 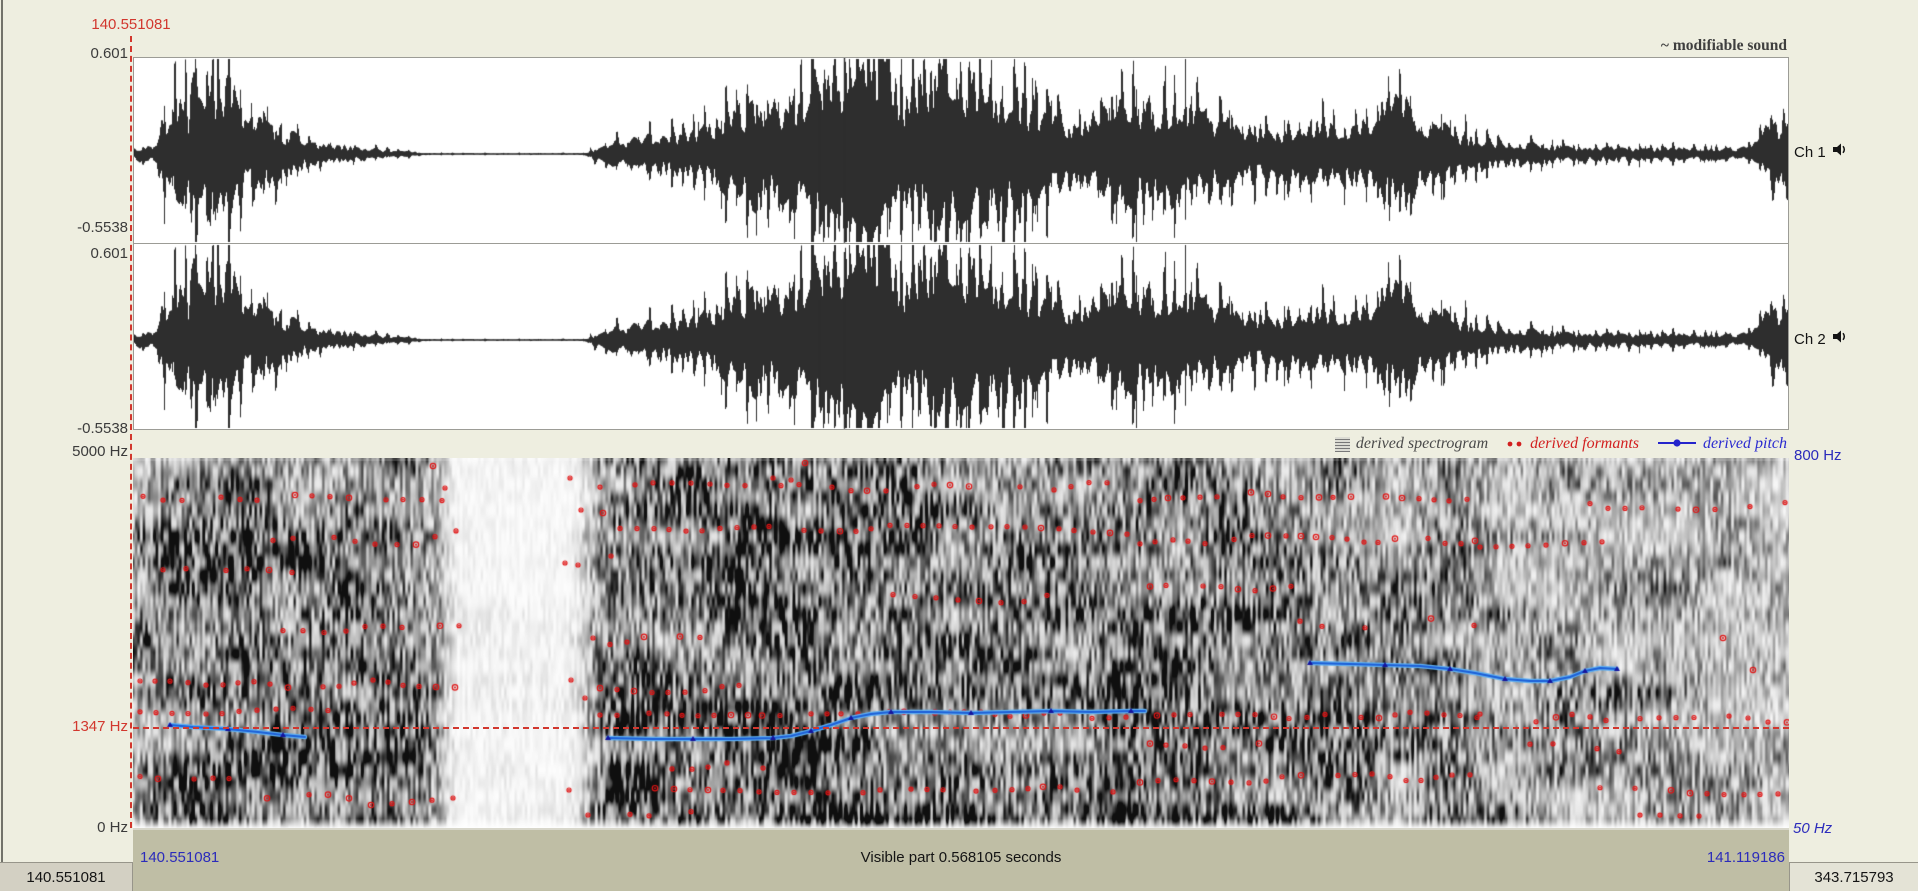 I want to click on sound-status-label: ~ modifiable sound, so click(x=1723, y=45).